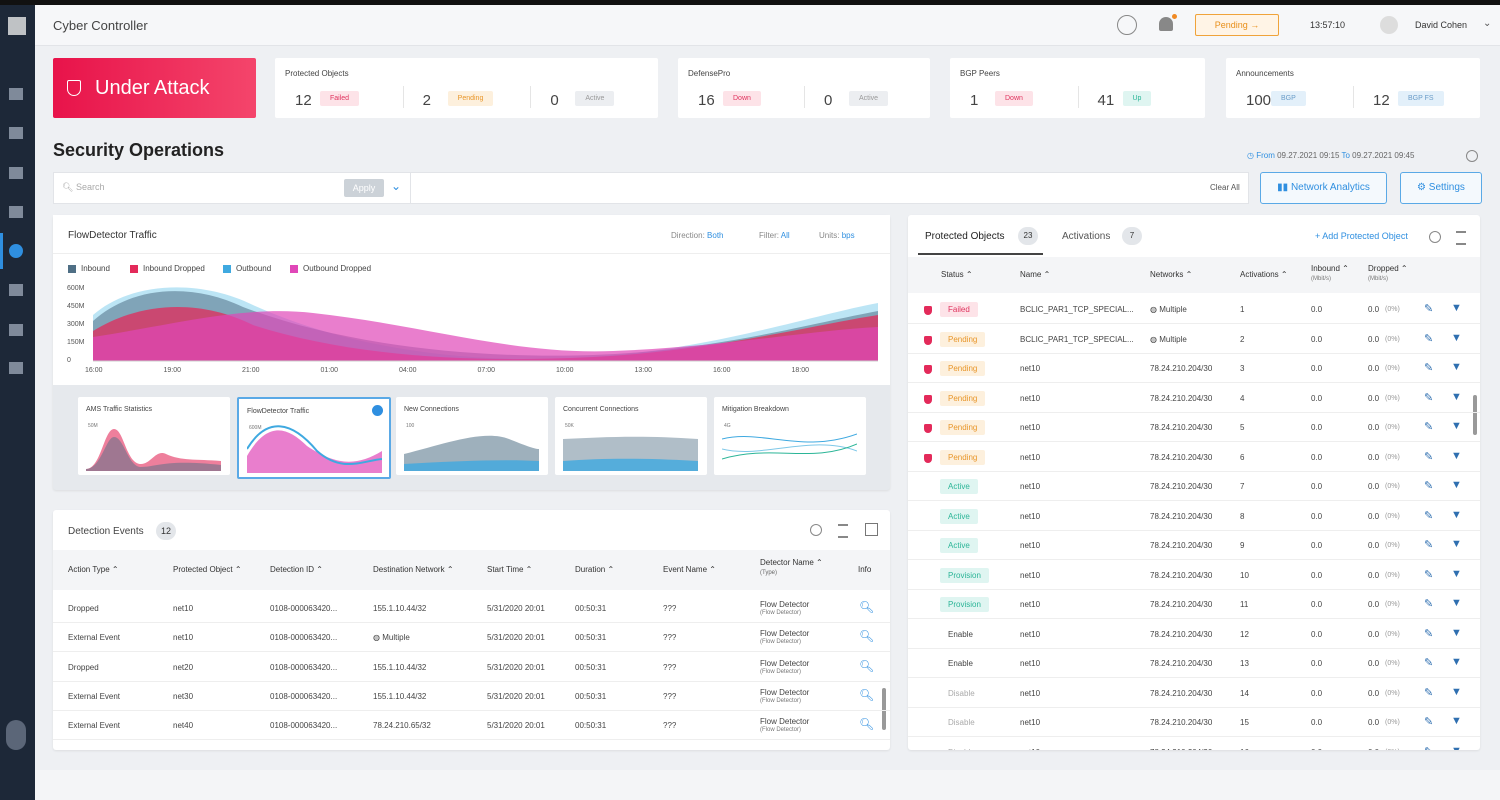 The height and width of the screenshot is (800, 1500). What do you see at coordinates (1127, 25) in the screenshot?
I see `accessibility-icon` at bounding box center [1127, 25].